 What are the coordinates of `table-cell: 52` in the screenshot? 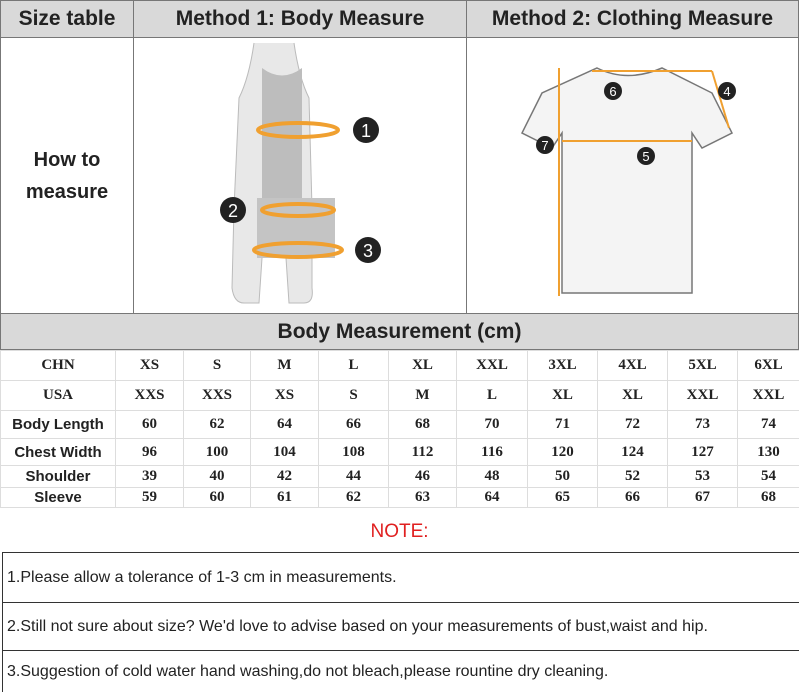 It's located at (632, 476).